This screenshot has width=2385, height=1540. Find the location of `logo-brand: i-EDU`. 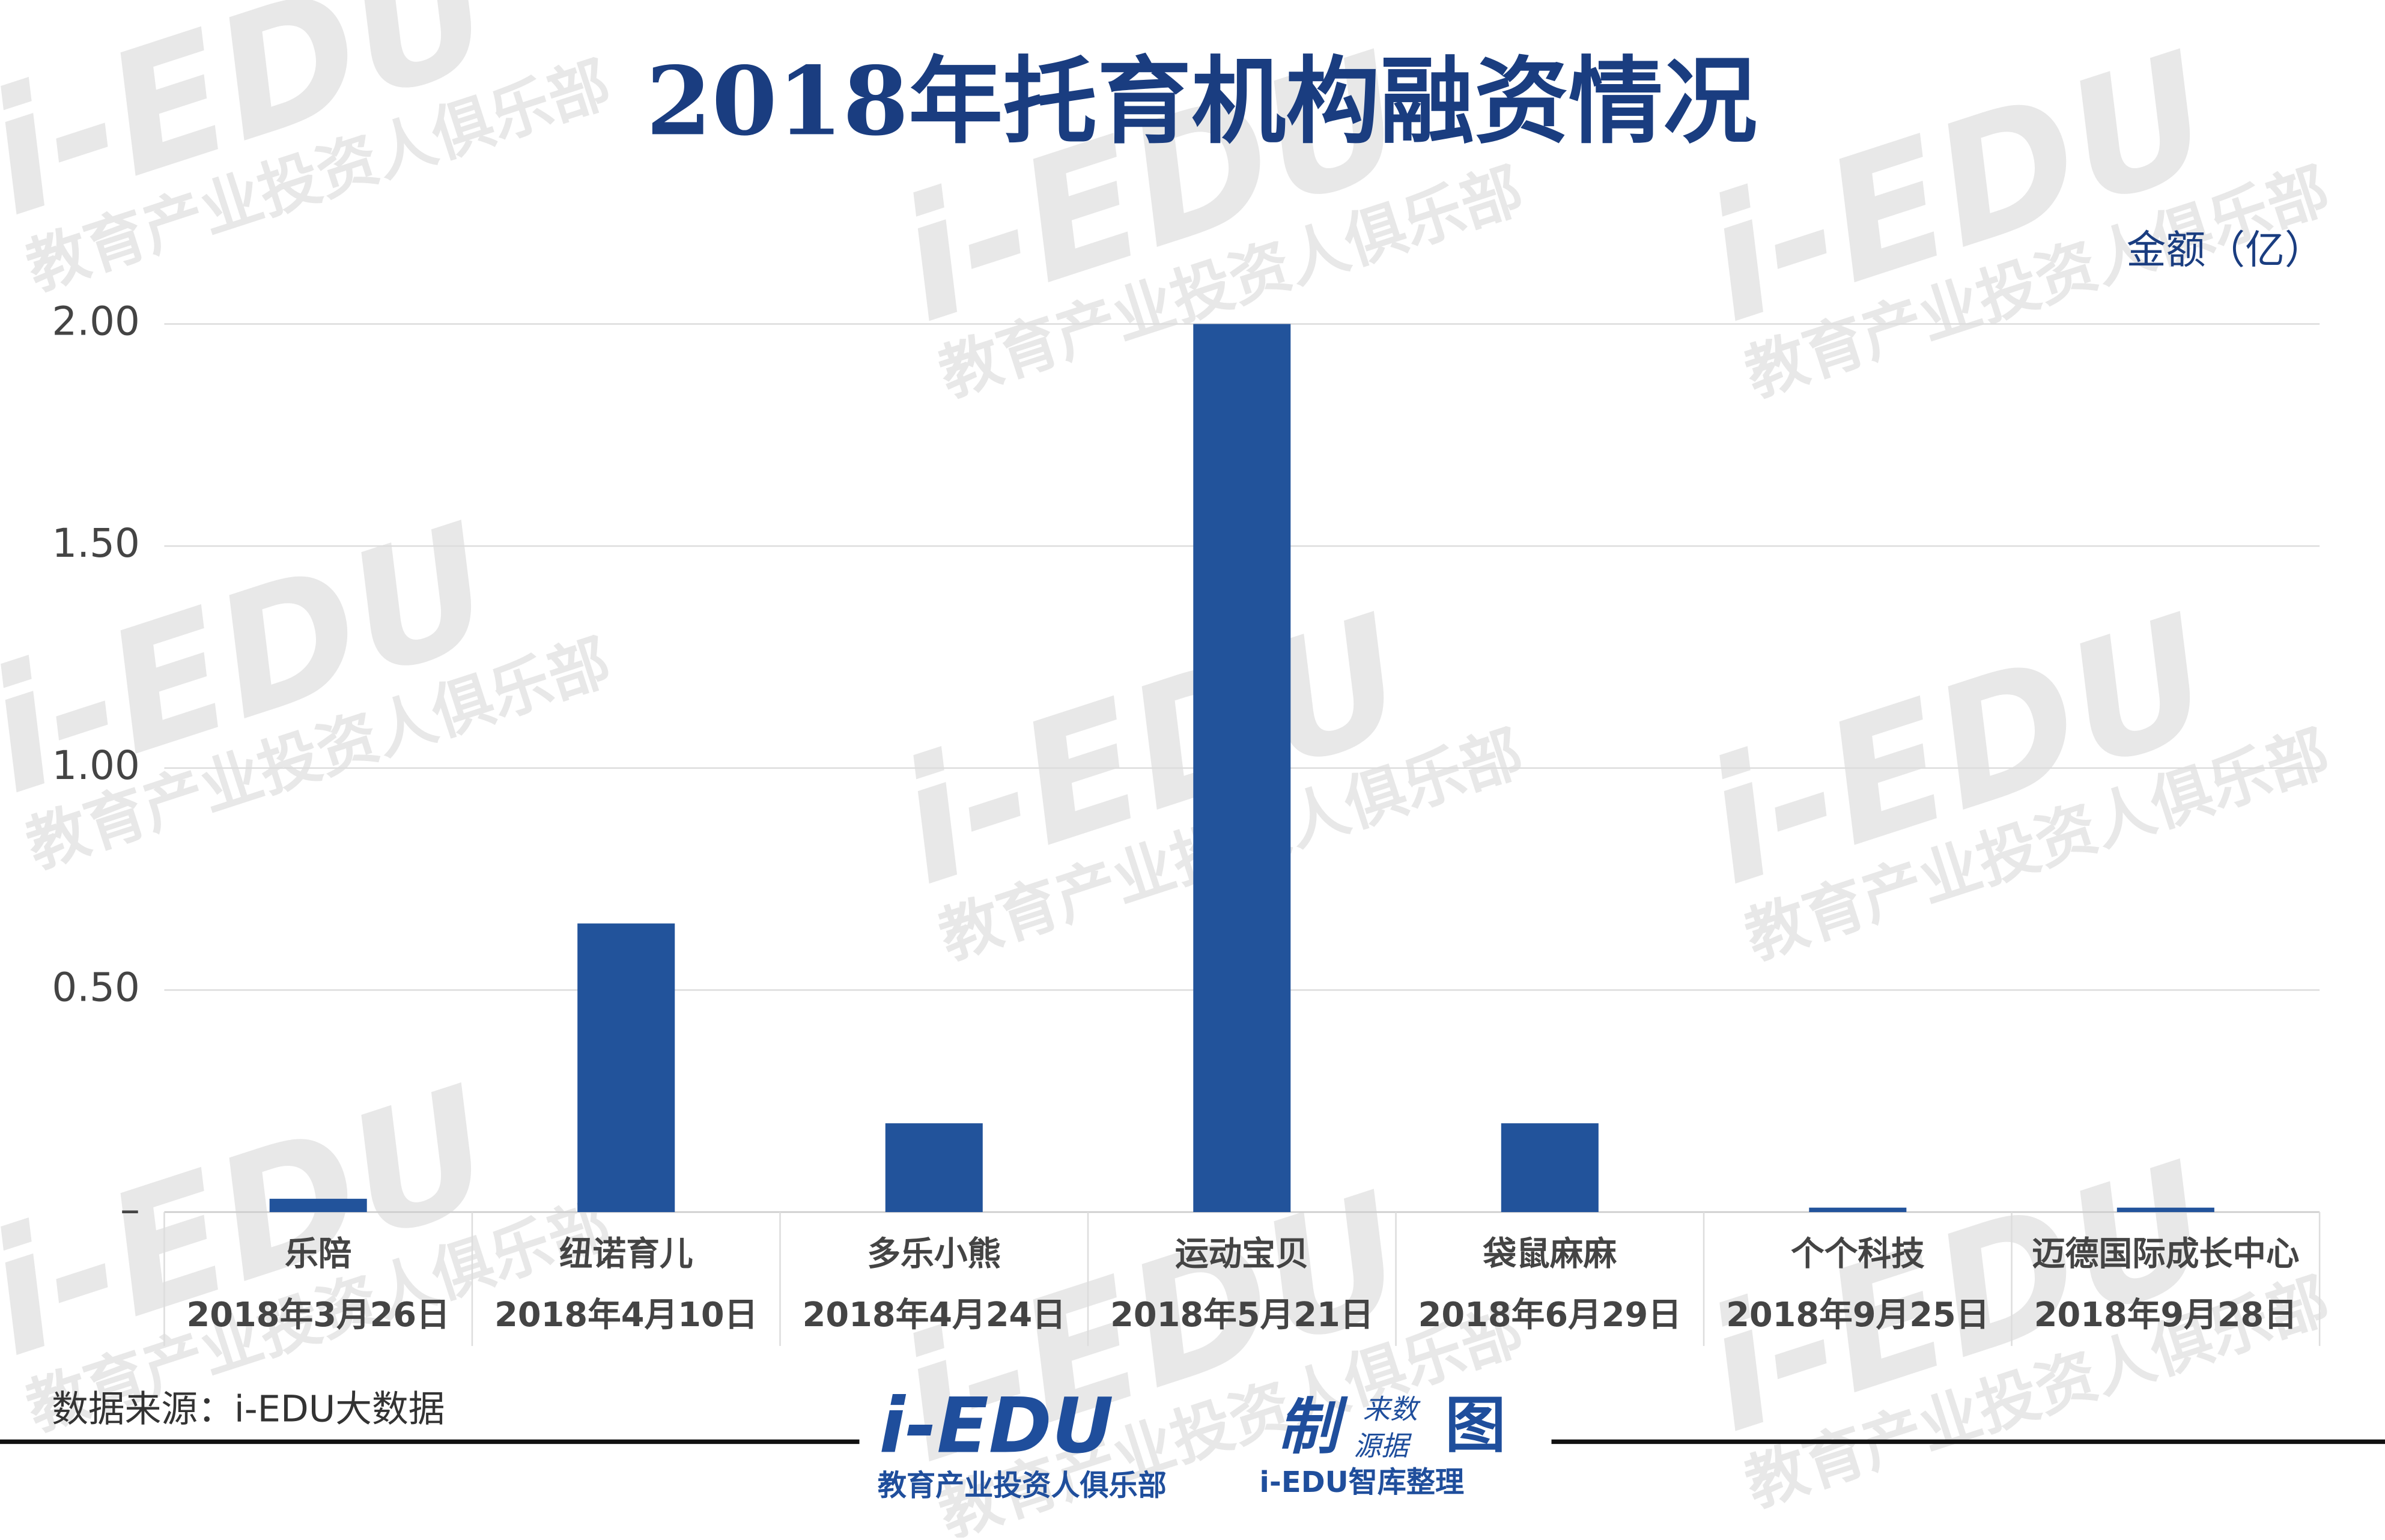

logo-brand: i-EDU is located at coordinates (996, 1425).